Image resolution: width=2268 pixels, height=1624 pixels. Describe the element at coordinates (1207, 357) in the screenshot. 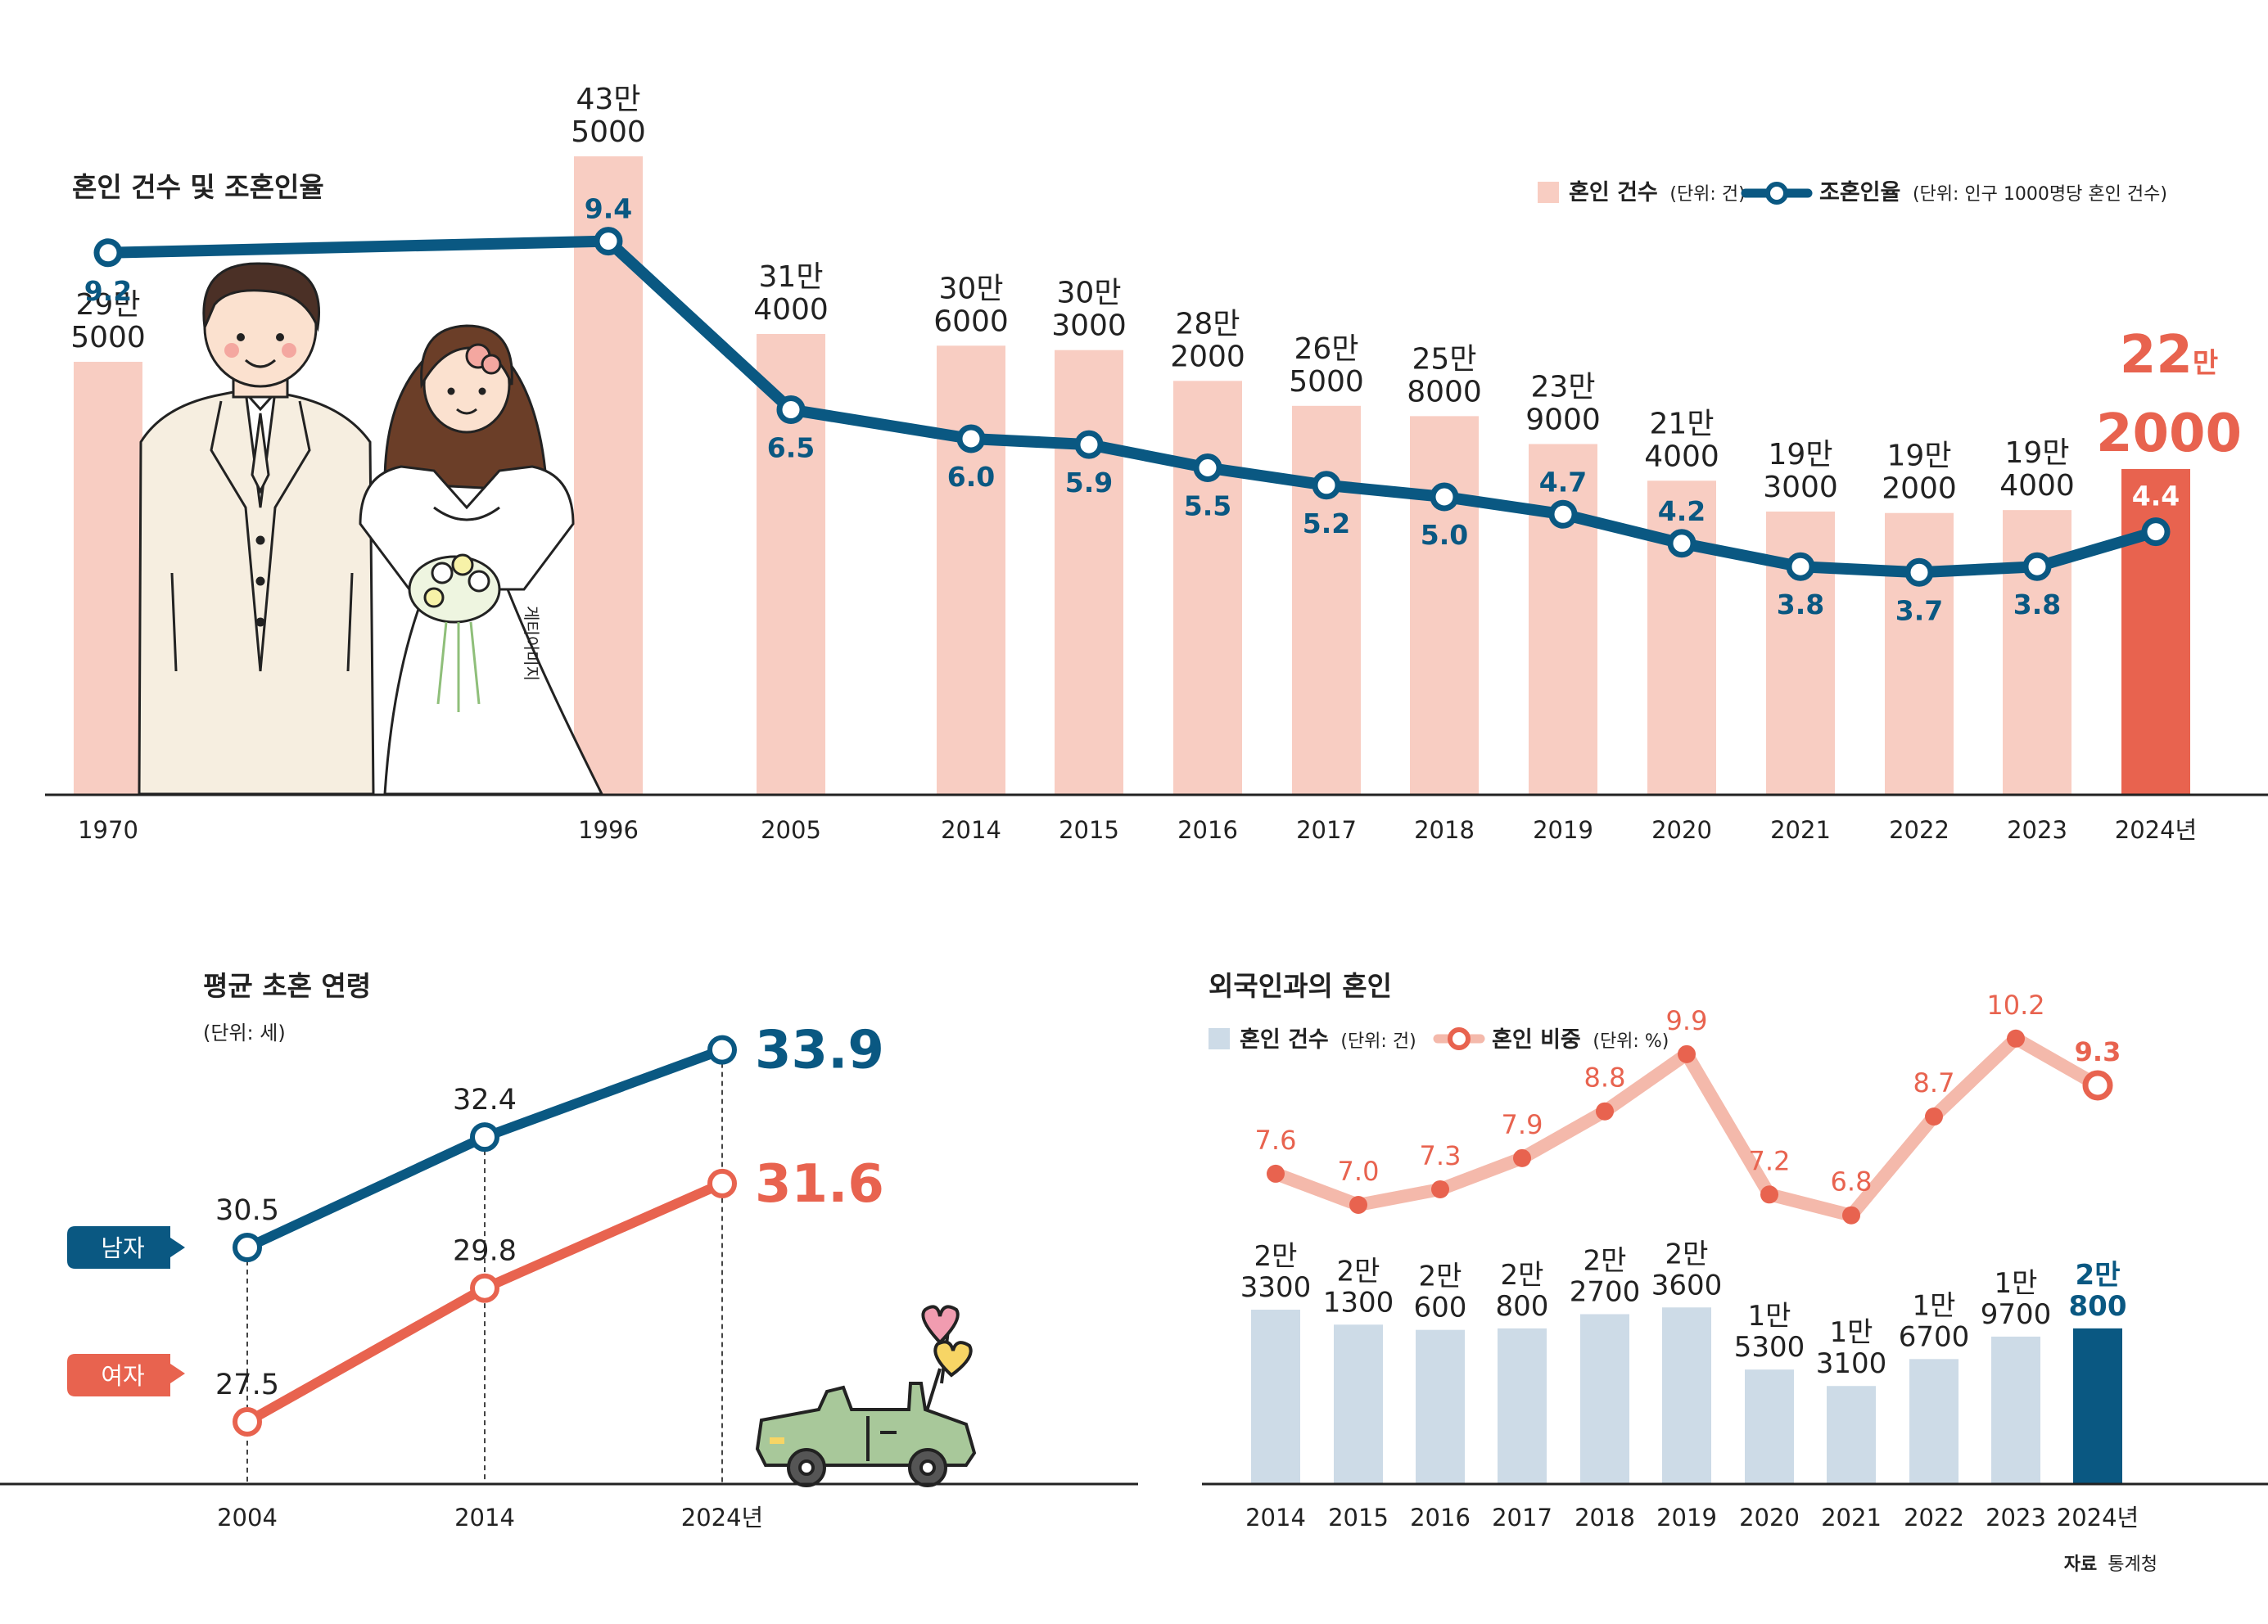

I see `marriage-bar-label-bottom: 2000` at that location.